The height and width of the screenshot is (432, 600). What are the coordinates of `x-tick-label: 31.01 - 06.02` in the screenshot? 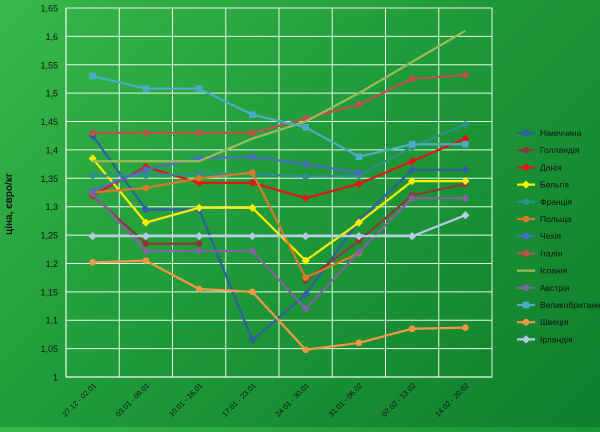 It's located at (346, 400).